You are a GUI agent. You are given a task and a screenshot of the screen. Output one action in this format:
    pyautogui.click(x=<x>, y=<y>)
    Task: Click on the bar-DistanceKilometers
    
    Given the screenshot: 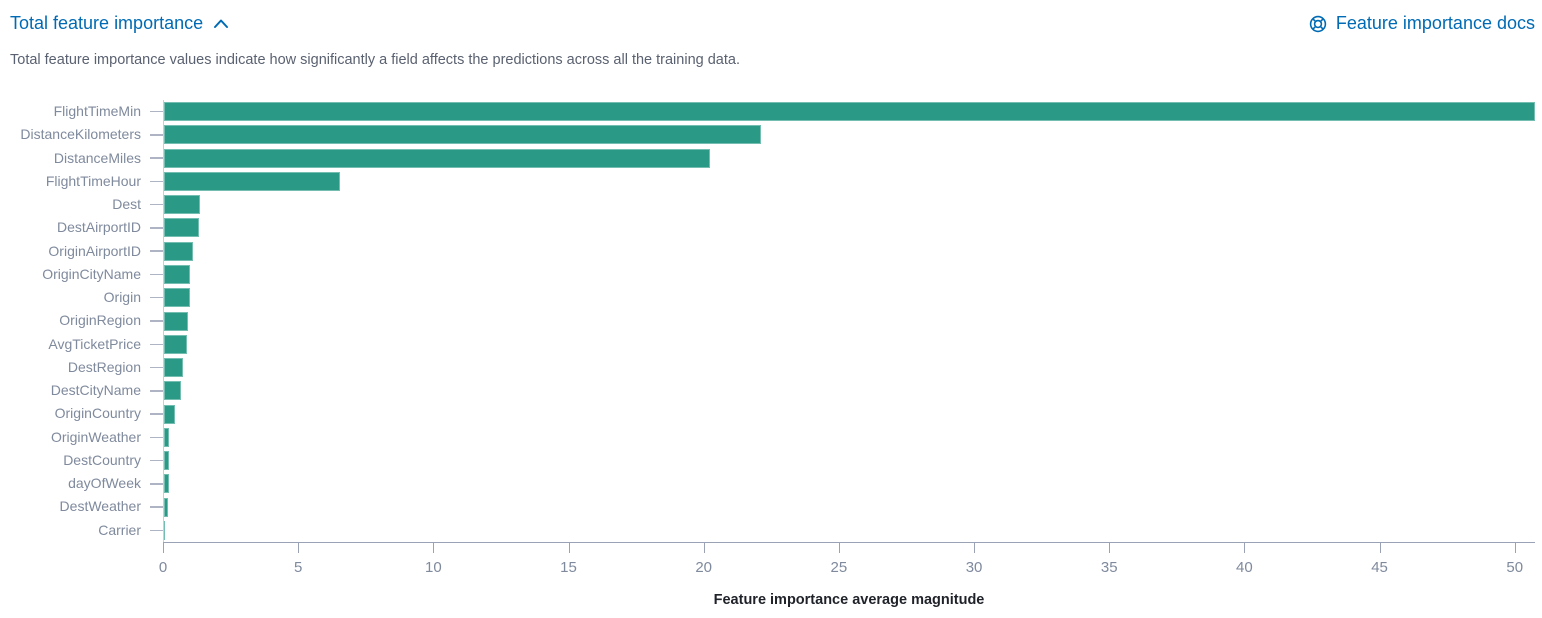 What is the action you would take?
    pyautogui.click(x=463, y=135)
    